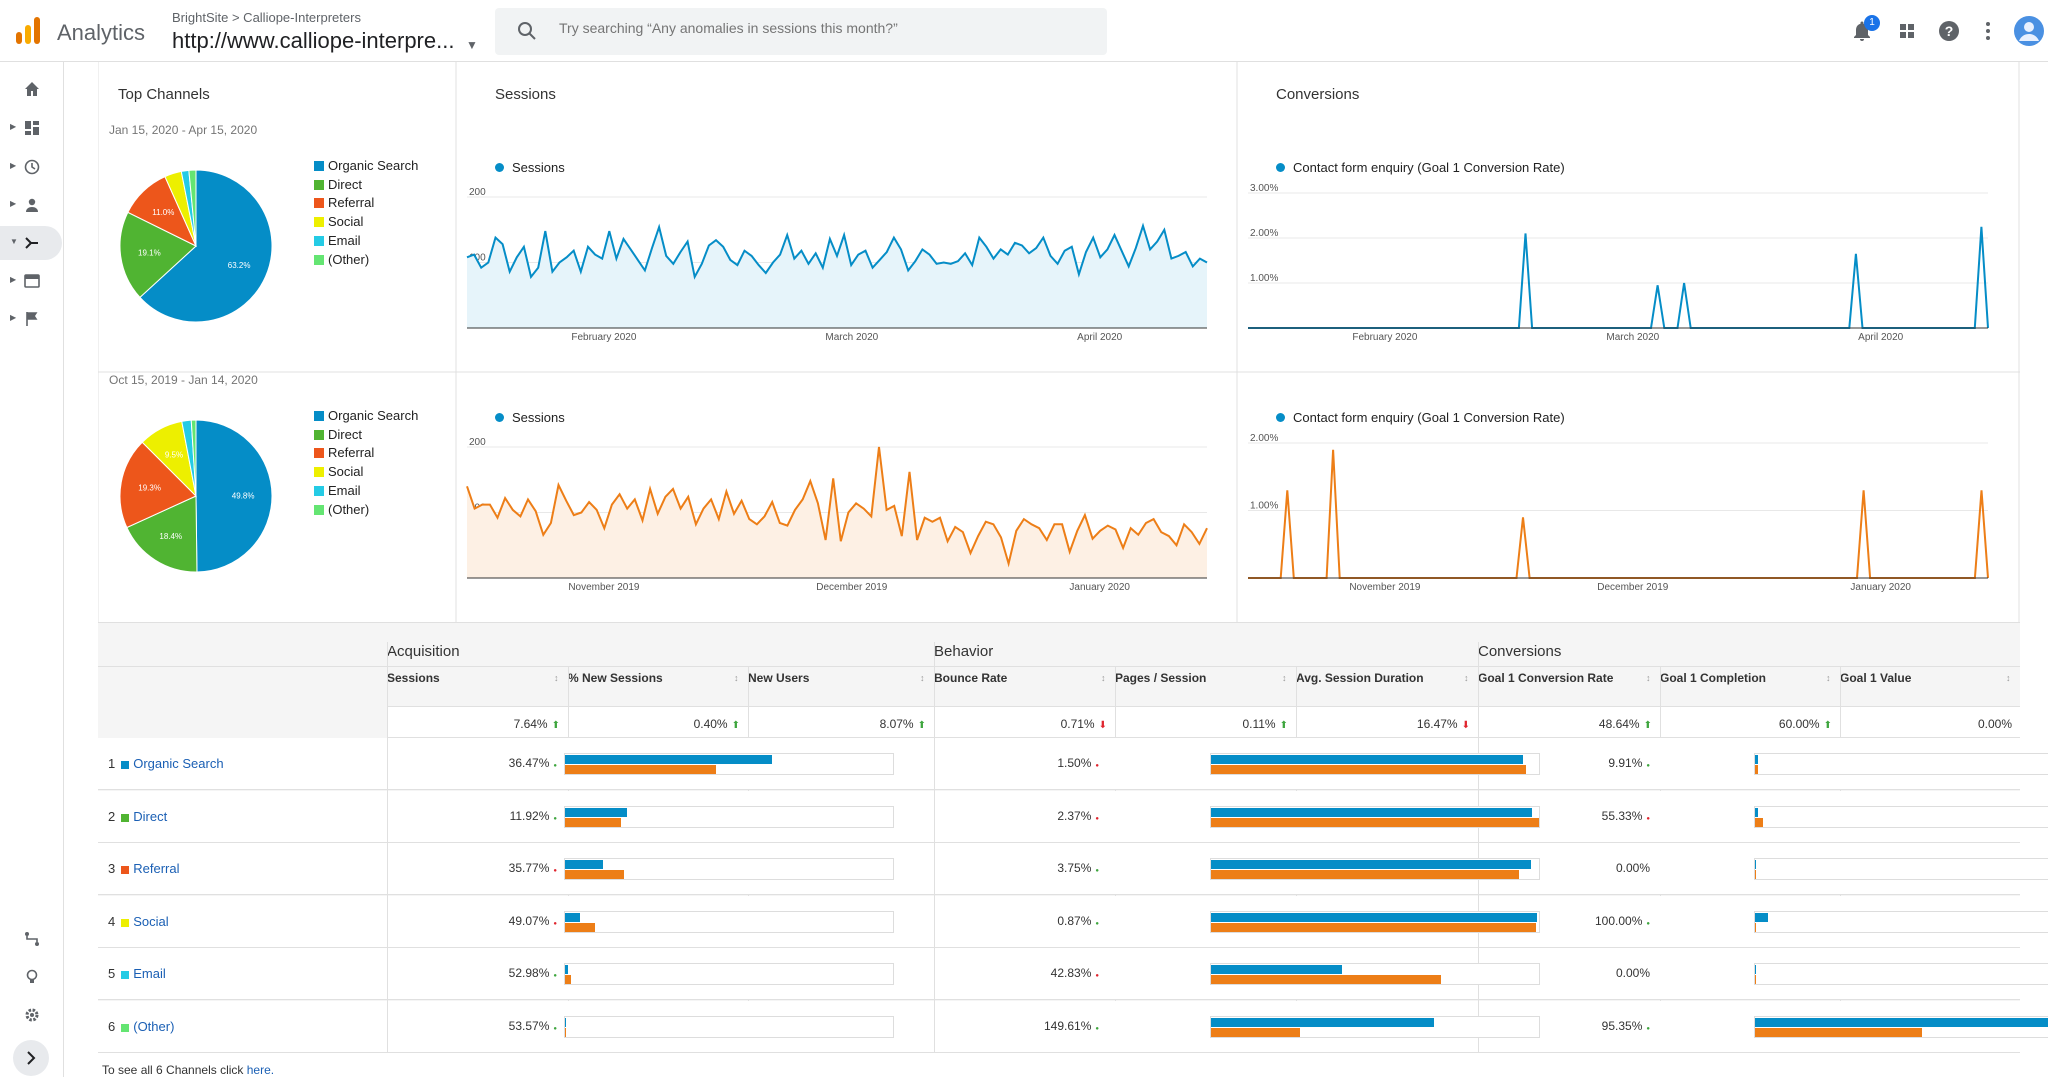  I want to click on search-box, so click(801, 31).